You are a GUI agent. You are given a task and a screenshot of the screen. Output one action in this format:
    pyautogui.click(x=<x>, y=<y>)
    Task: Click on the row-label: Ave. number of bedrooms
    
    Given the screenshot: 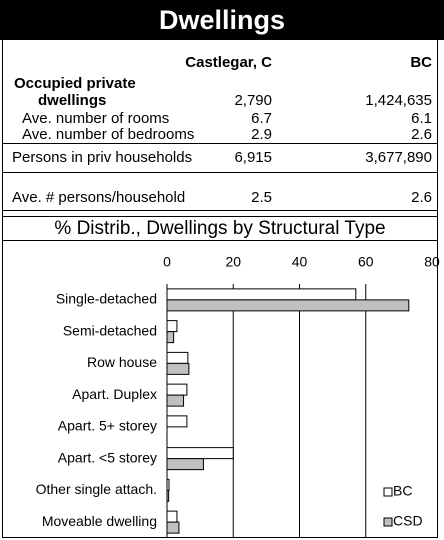 What is the action you would take?
    pyautogui.click(x=108, y=134)
    